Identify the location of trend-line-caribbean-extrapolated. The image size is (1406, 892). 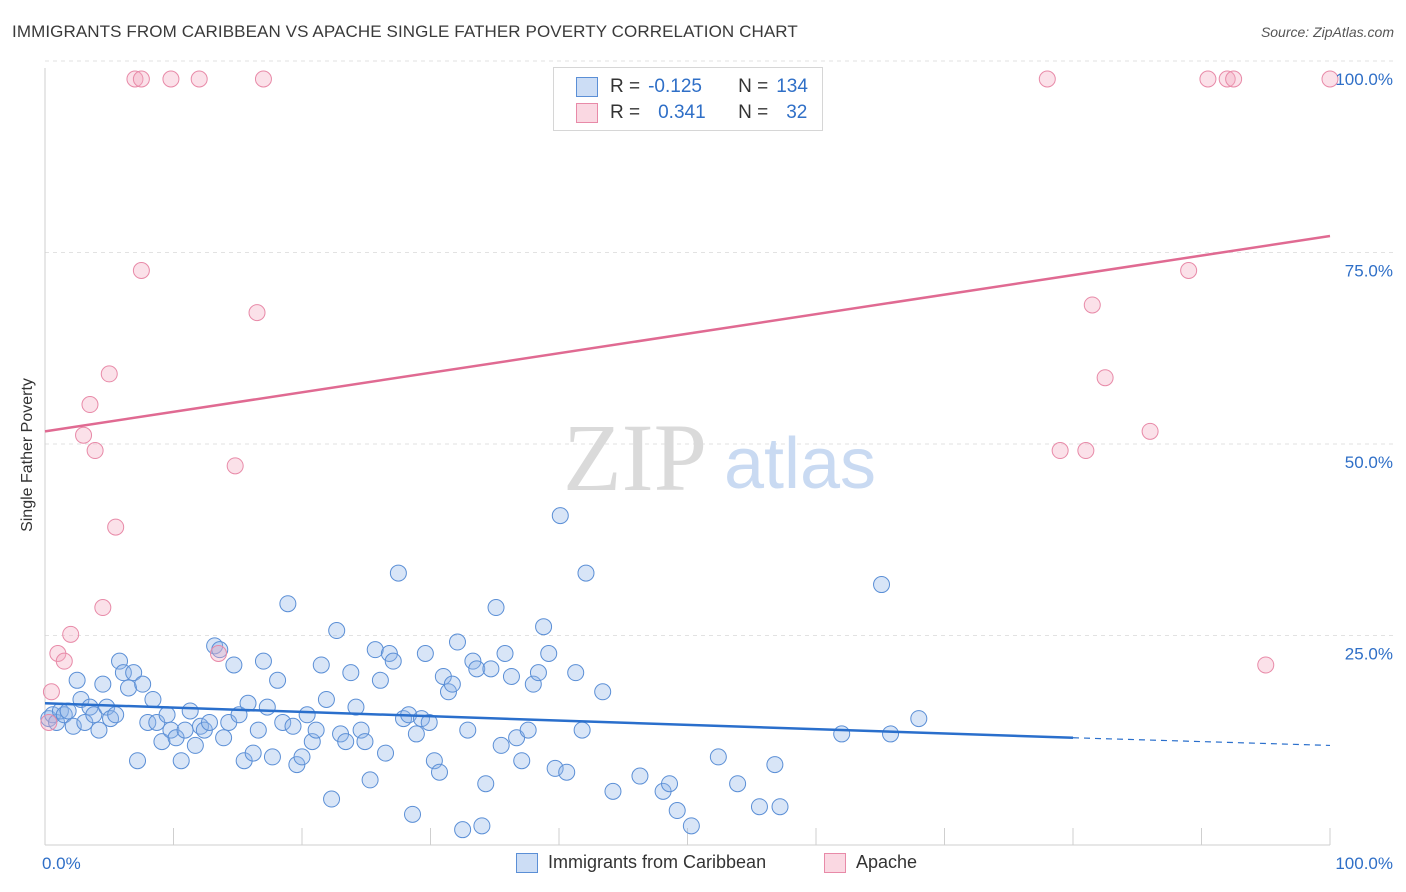
(1201, 742).